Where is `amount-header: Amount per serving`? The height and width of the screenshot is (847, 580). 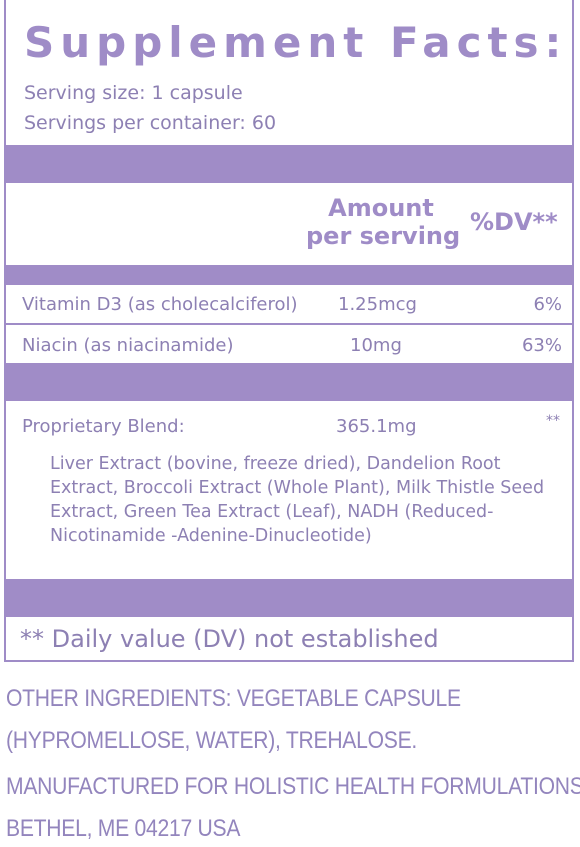
amount-header: Amount per serving is located at coordinates (383, 222).